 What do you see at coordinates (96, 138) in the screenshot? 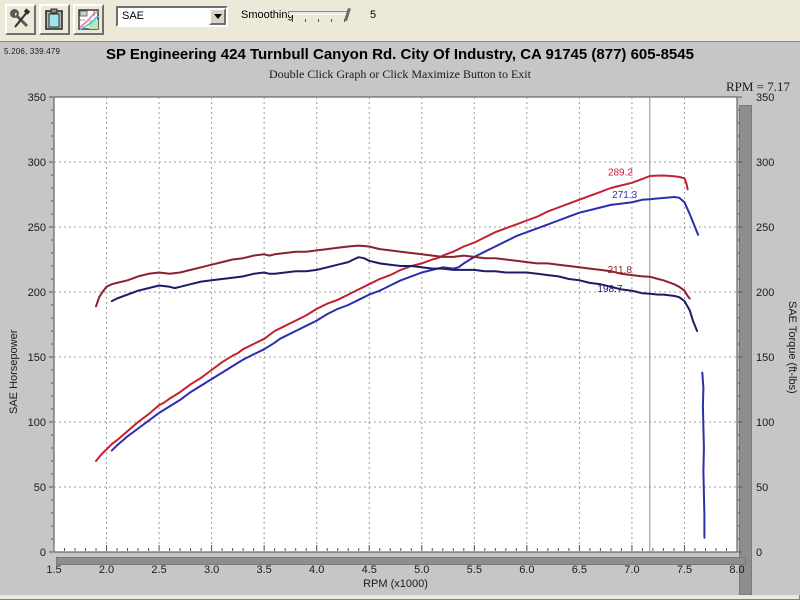
I see `legend-run2-name: DYNORUN .005` at bounding box center [96, 138].